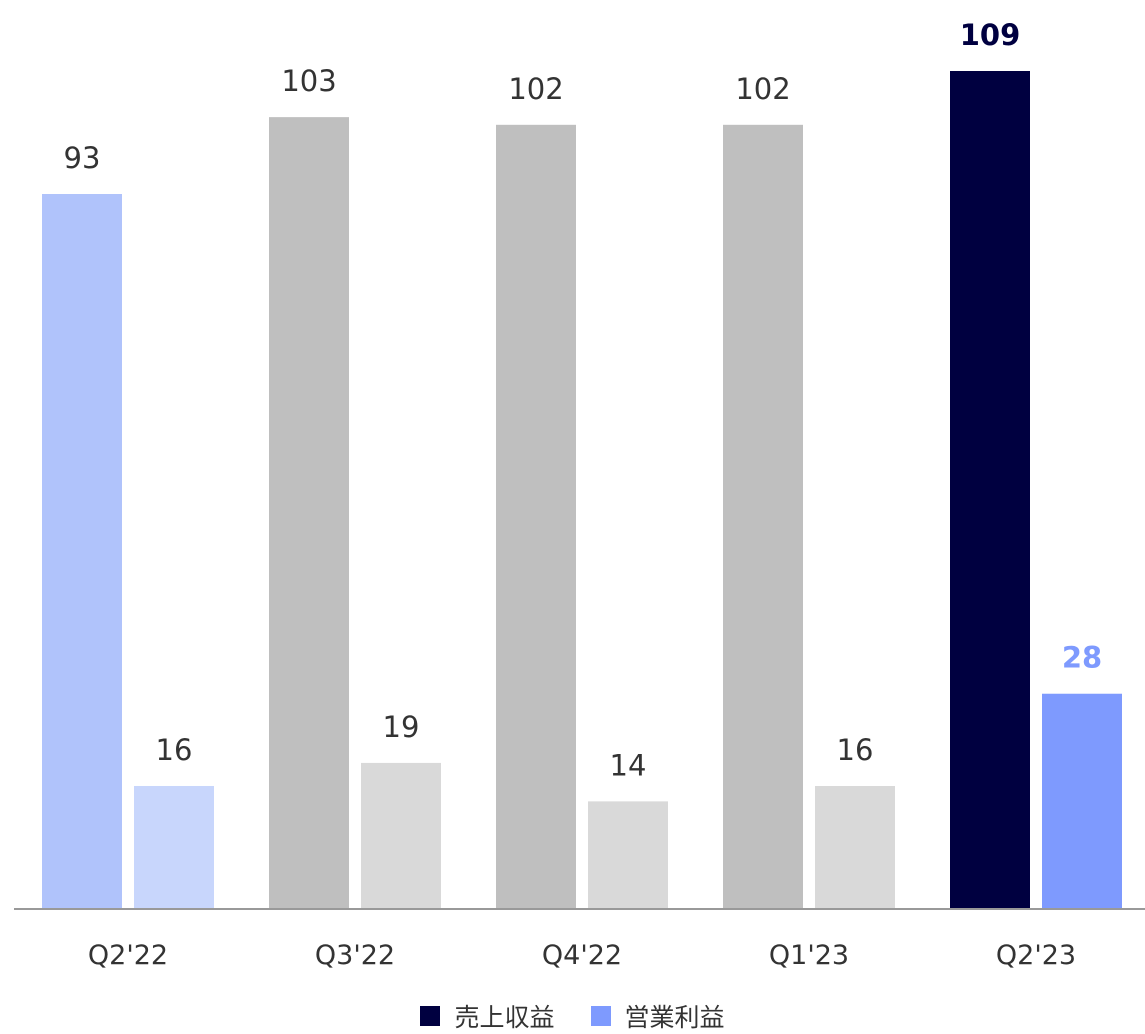 The height and width of the screenshot is (1034, 1145). I want to click on legend: 売上収益 営業利益, so click(572, 1016).